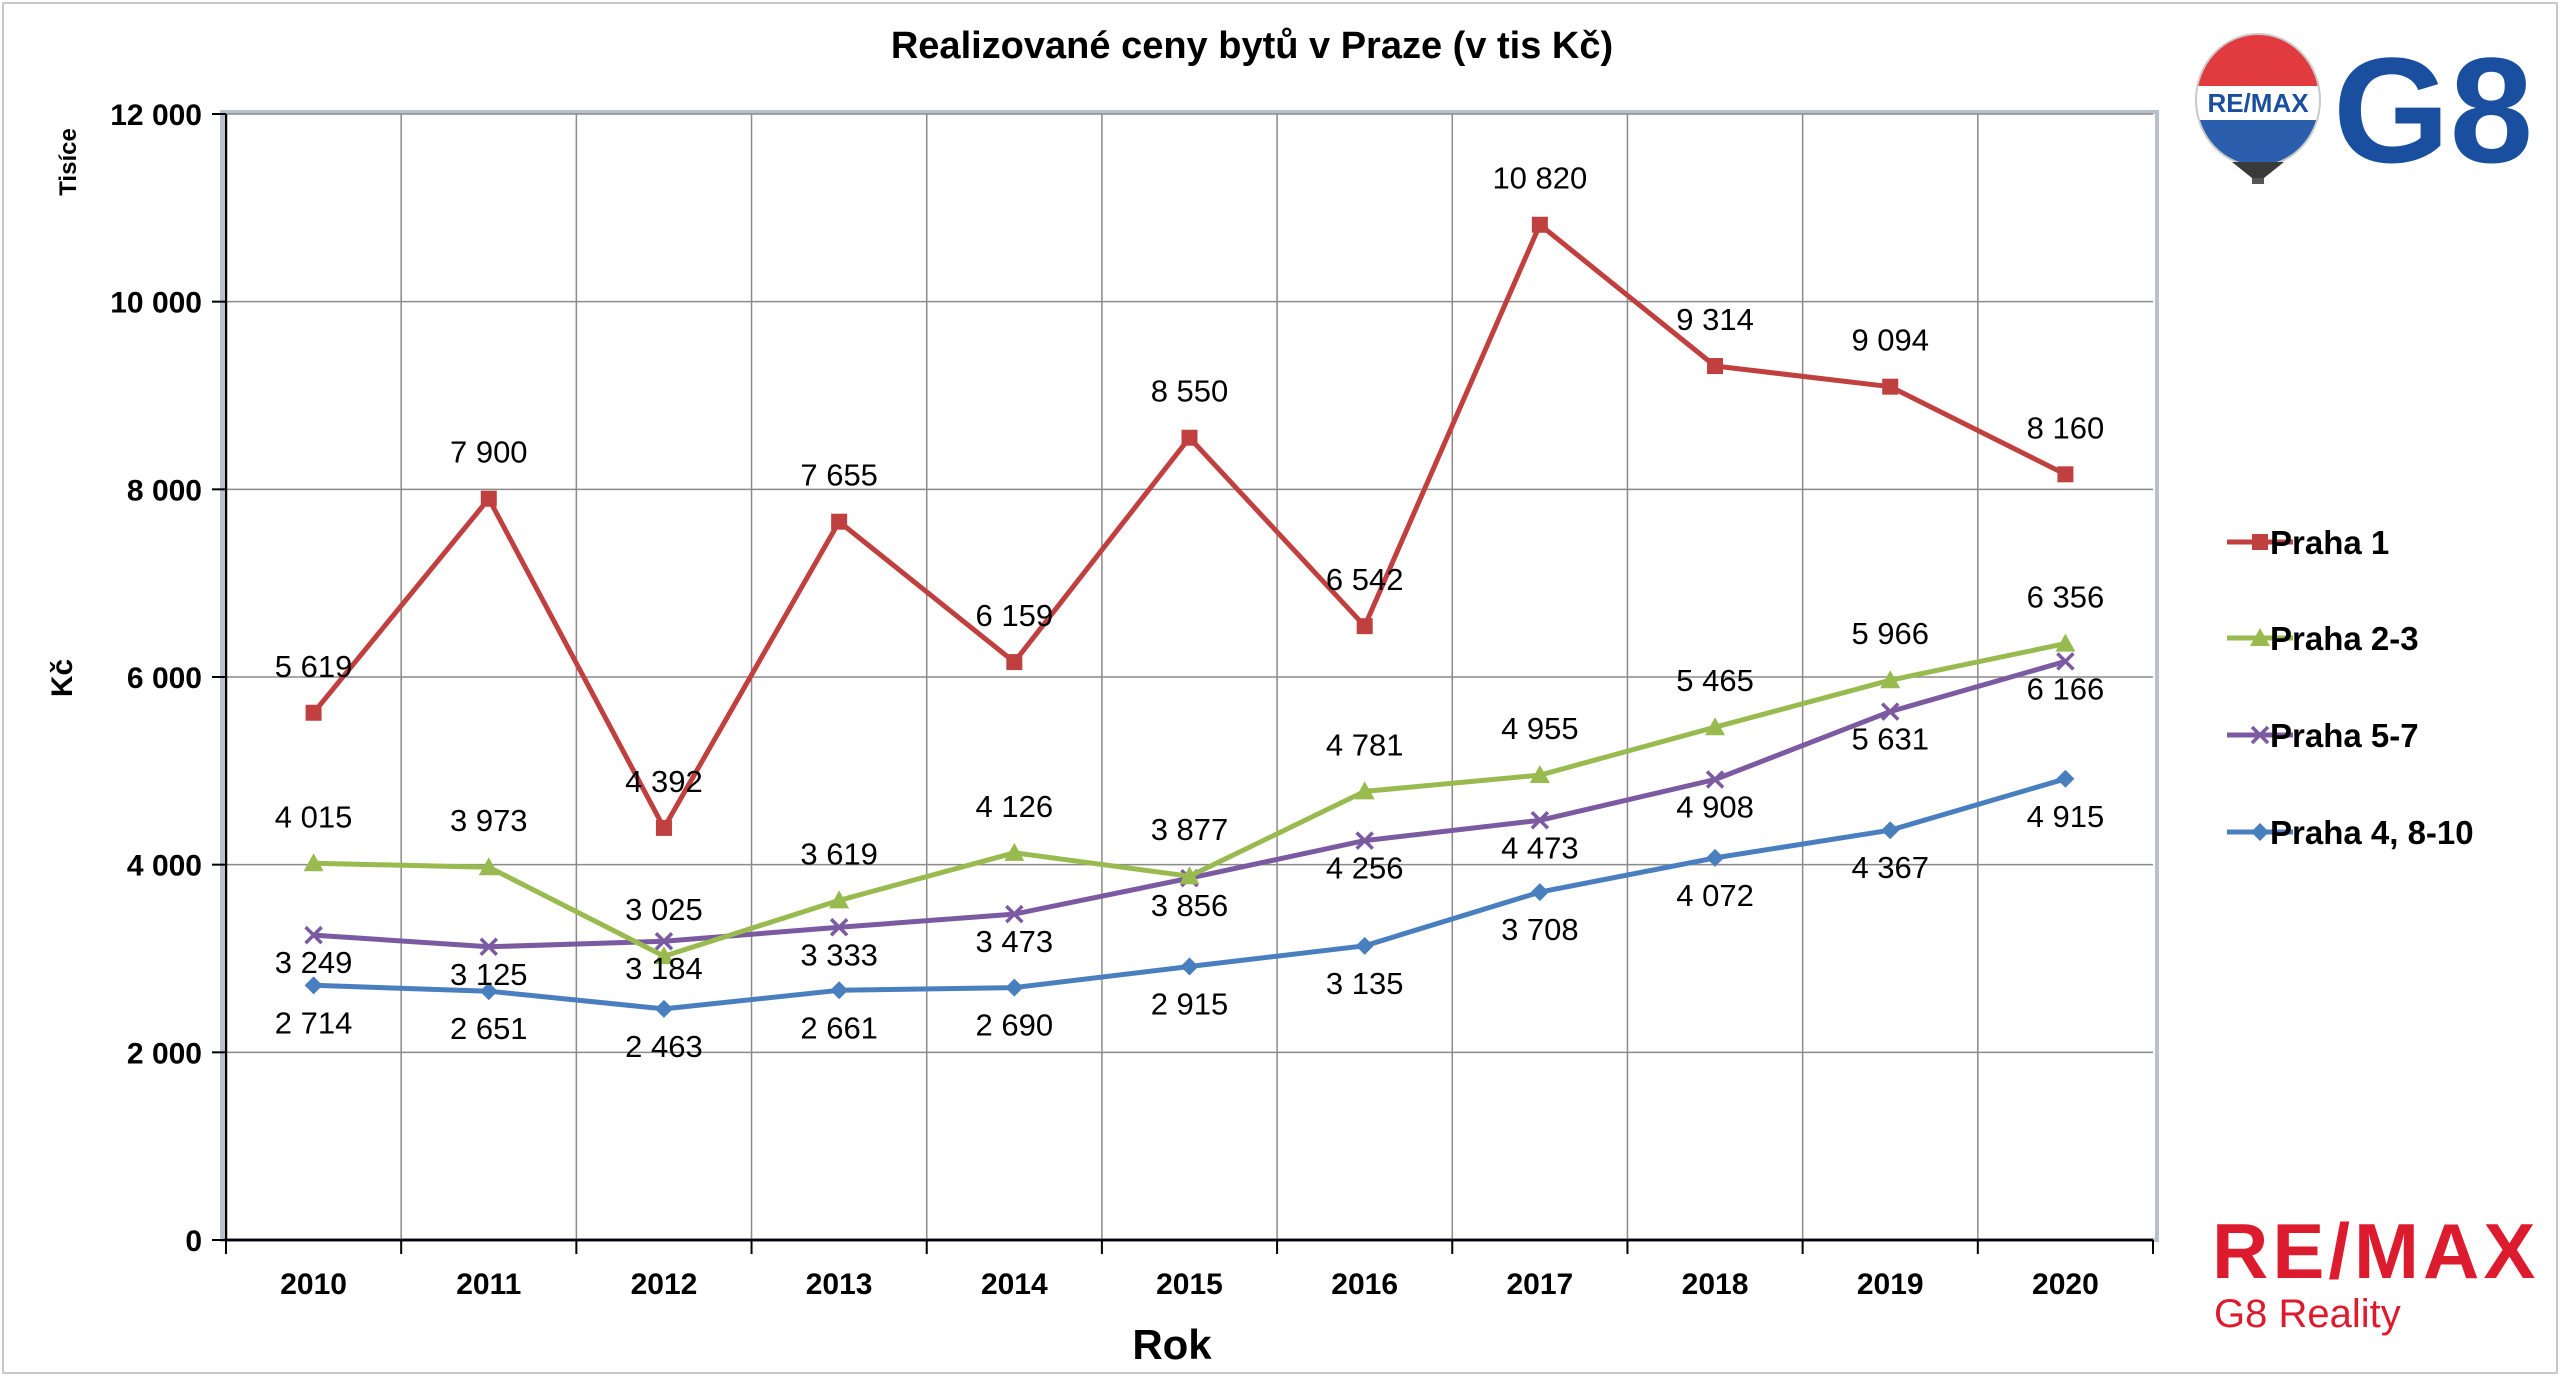 The image size is (2560, 1376). What do you see at coordinates (2066, 597) in the screenshot?
I see `data-label: 6 356` at bounding box center [2066, 597].